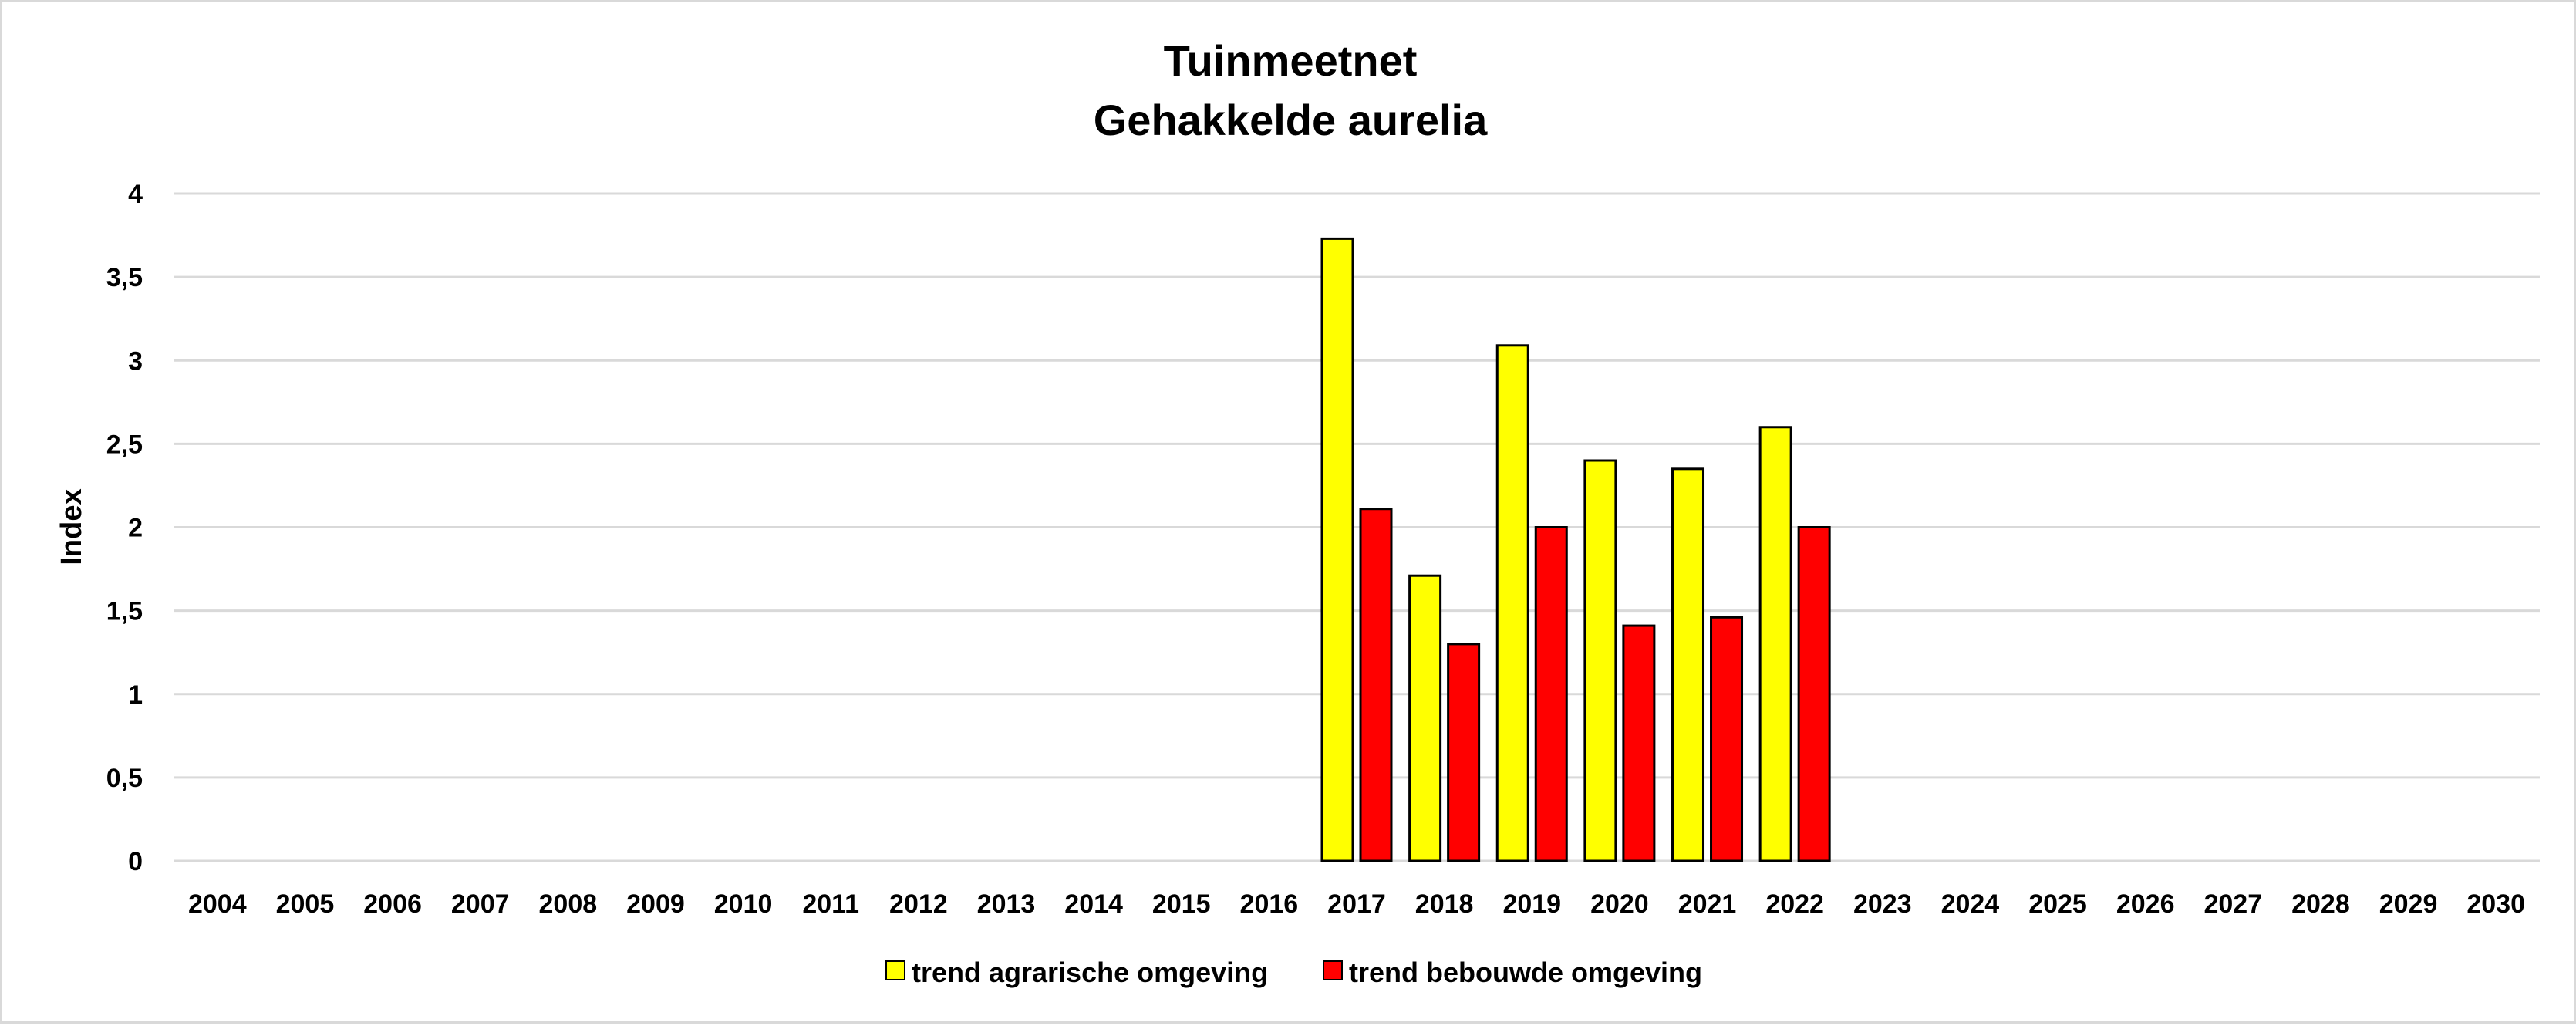 The height and width of the screenshot is (1026, 2576). I want to click on x-tick-label: 2018, so click(1444, 904).